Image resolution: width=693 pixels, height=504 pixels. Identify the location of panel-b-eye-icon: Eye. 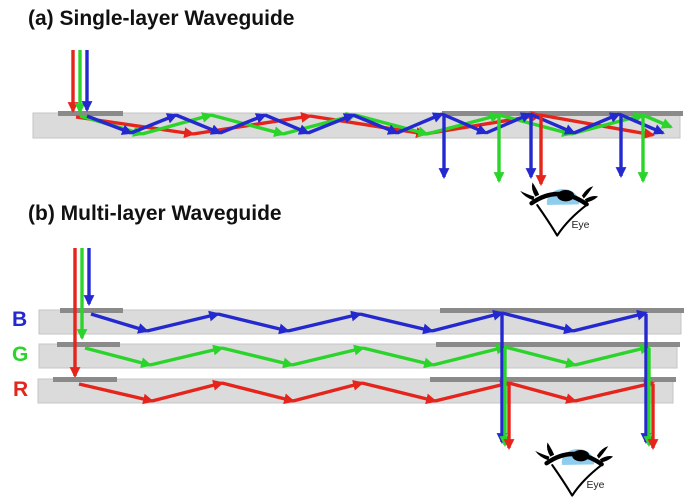
(574, 469).